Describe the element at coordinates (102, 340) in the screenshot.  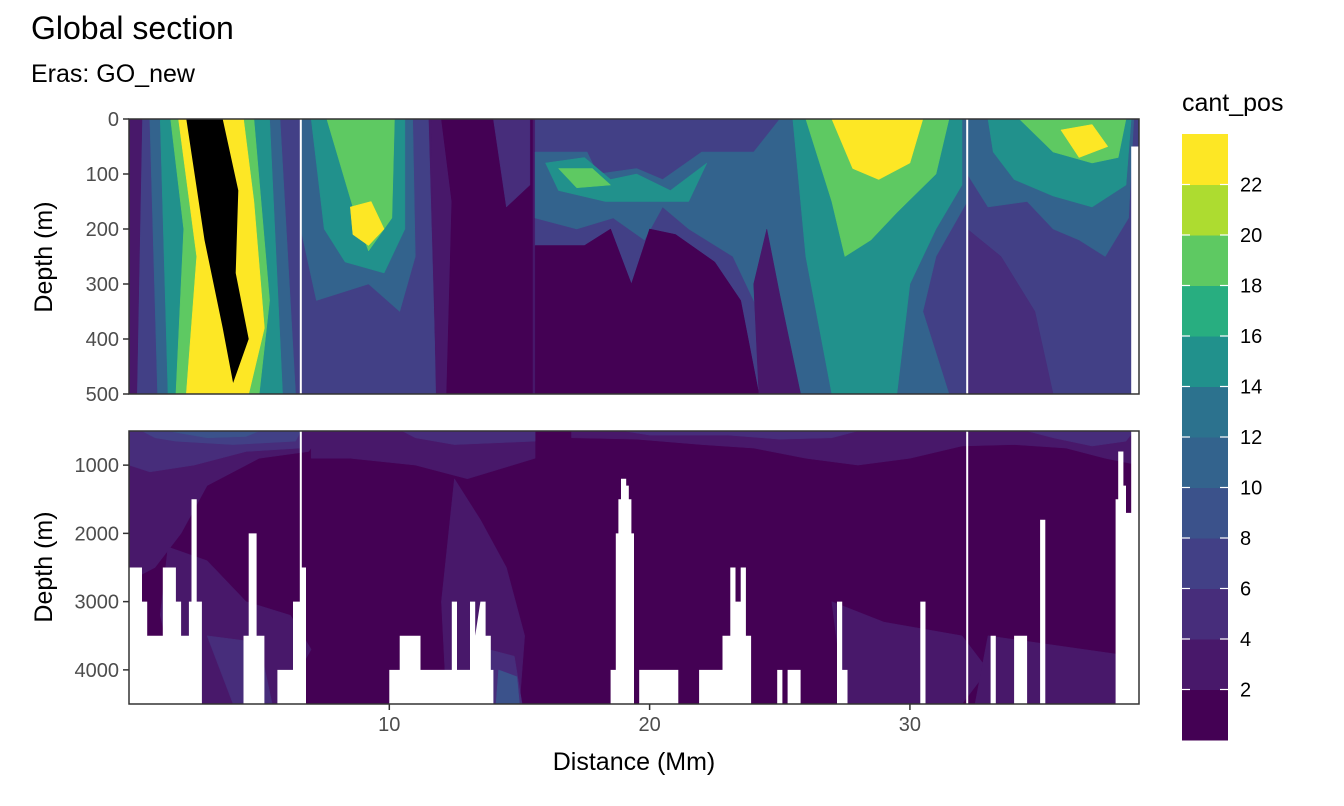
I see `y-tick-label: 400` at that location.